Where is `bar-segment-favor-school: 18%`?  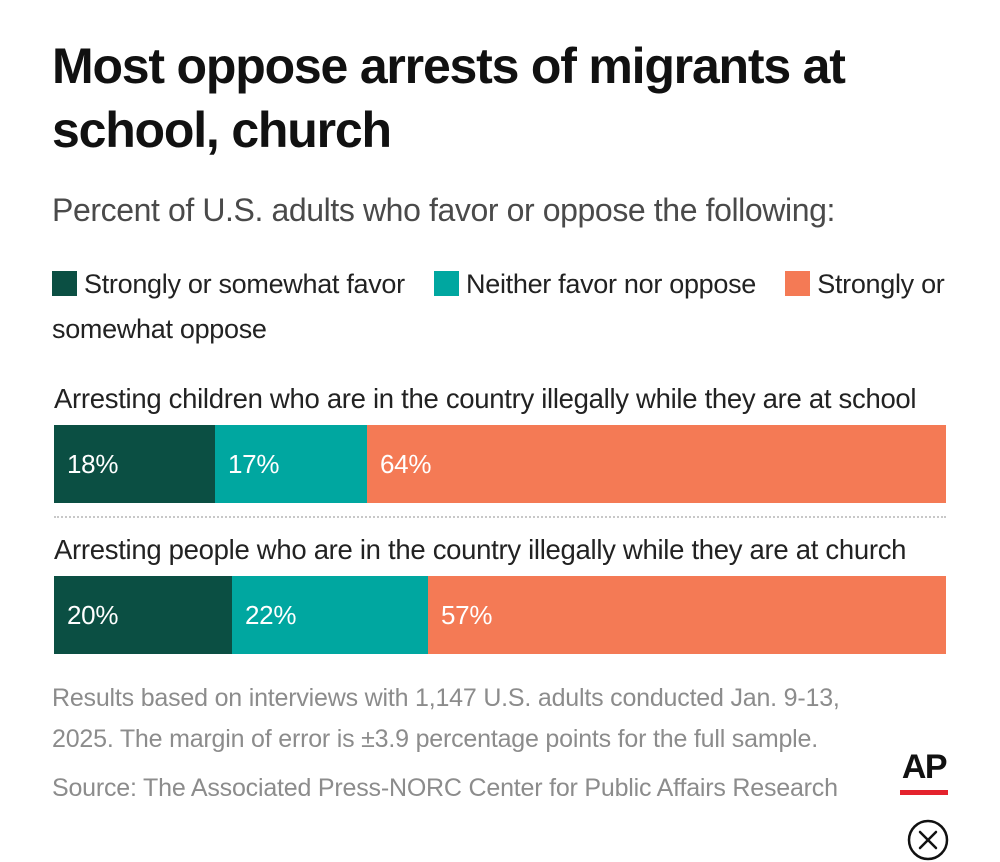 bar-segment-favor-school: 18% is located at coordinates (134, 464).